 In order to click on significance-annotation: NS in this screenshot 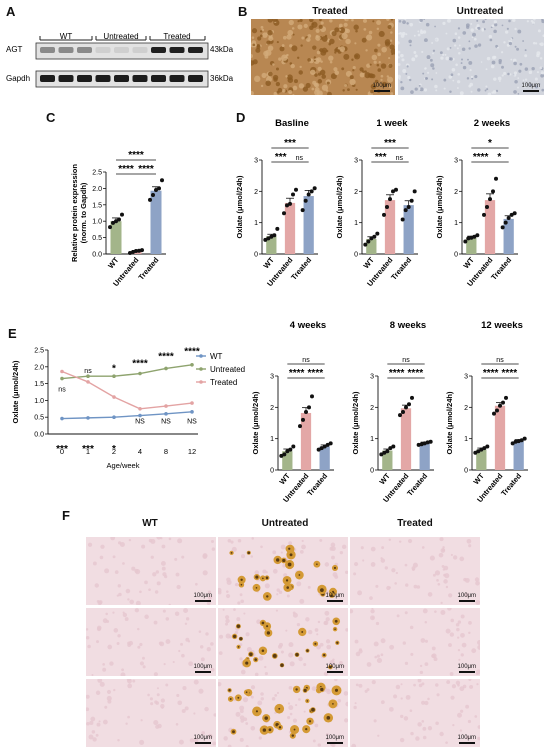, I will do `click(166, 422)`.